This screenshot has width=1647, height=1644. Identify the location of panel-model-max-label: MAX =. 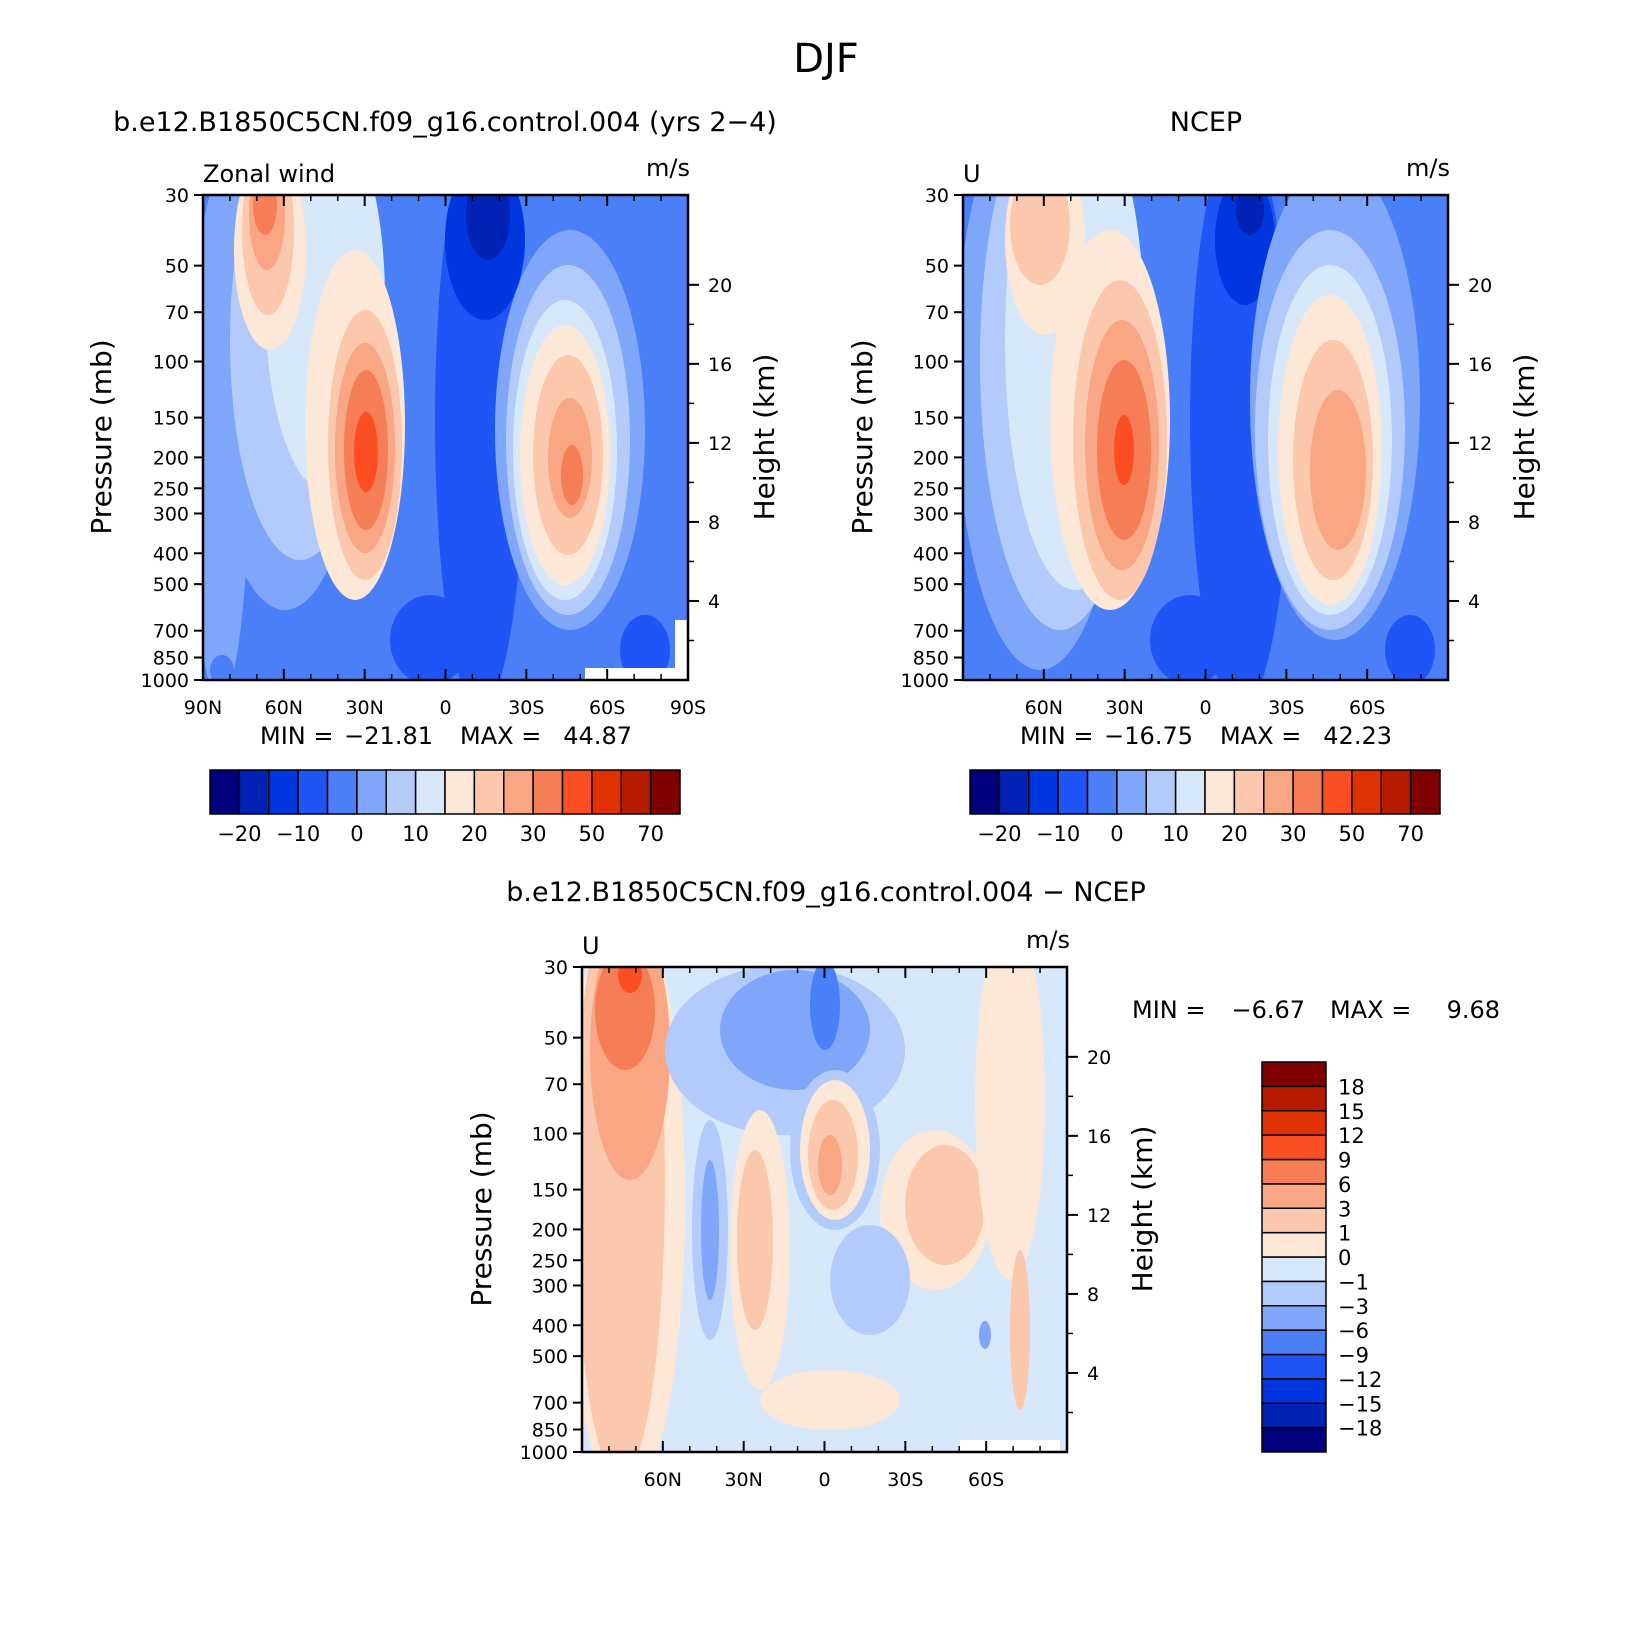
(500, 736).